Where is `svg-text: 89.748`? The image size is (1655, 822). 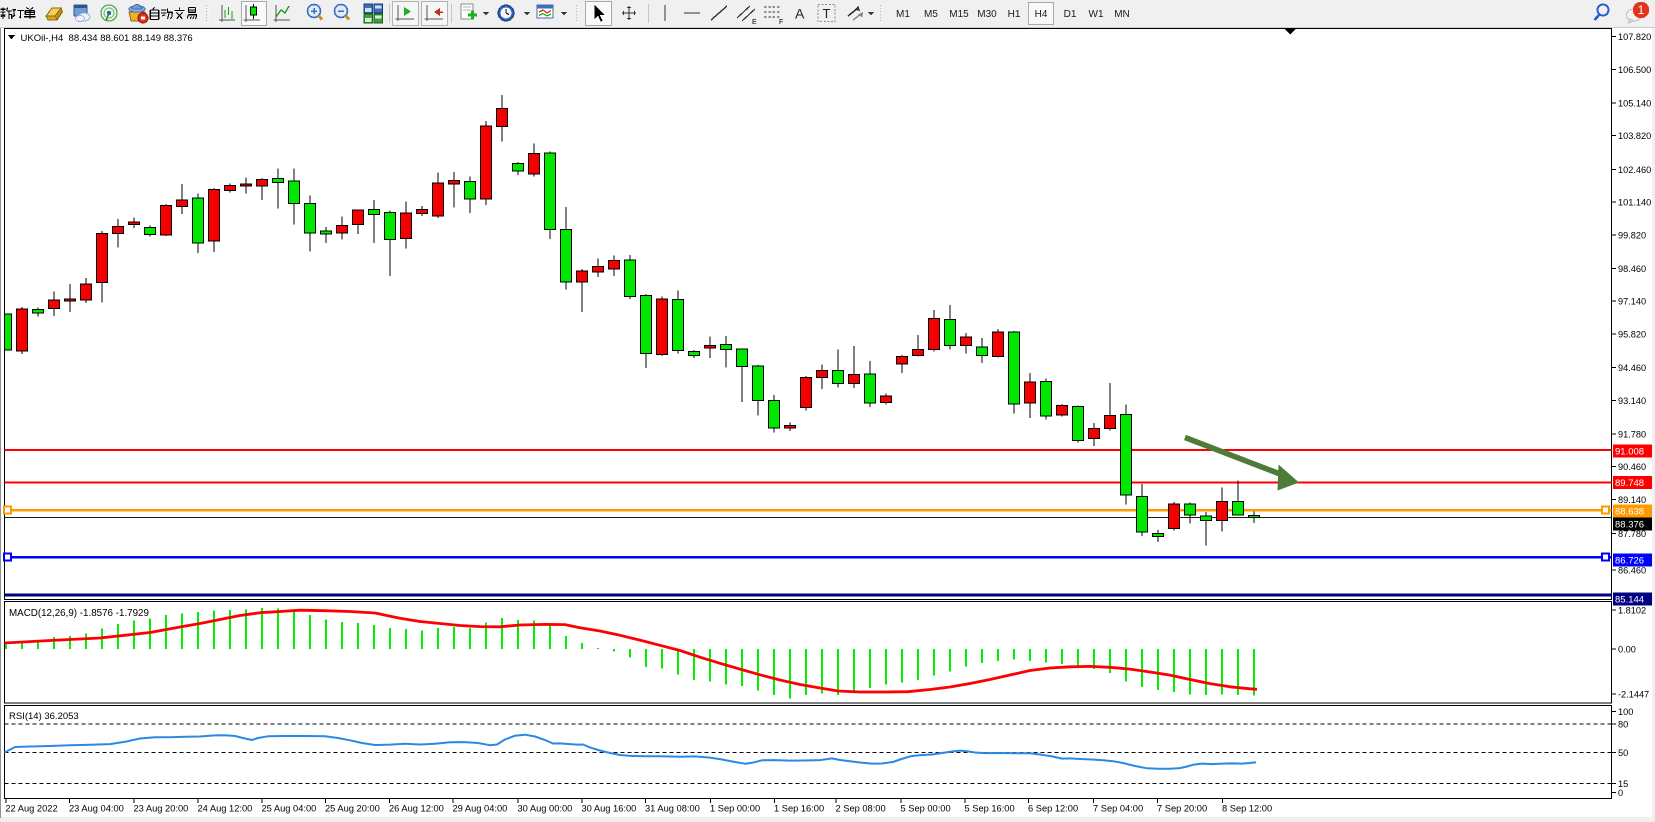
svg-text: 89.748 is located at coordinates (1629, 483).